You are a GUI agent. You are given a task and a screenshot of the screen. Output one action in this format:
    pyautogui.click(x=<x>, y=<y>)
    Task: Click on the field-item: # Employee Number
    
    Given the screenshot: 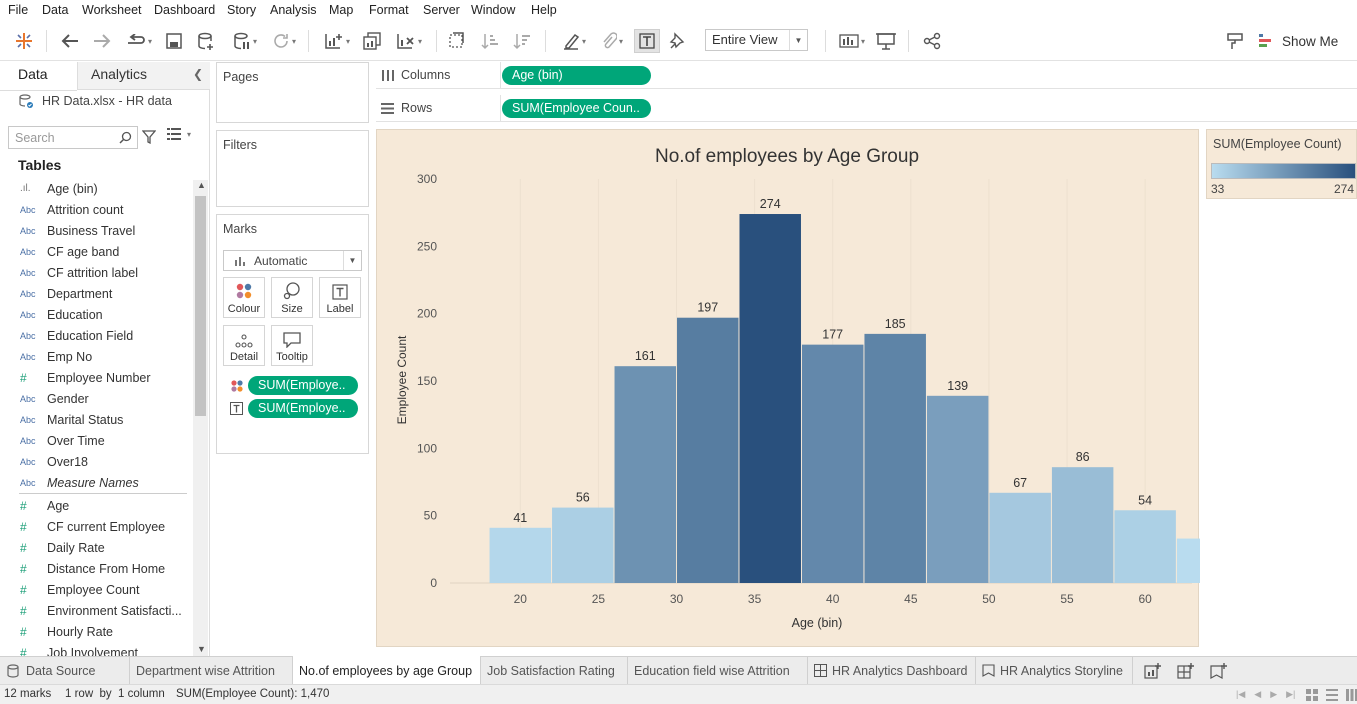 What is the action you would take?
    pyautogui.click(x=105, y=377)
    